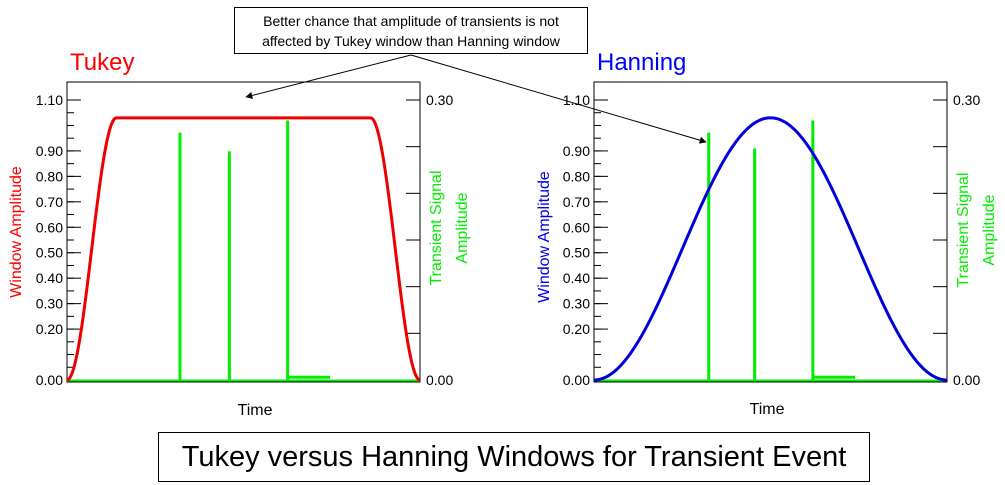 The width and height of the screenshot is (1005, 485). I want to click on tukey-y2-tick-label: 0.30, so click(439, 100).